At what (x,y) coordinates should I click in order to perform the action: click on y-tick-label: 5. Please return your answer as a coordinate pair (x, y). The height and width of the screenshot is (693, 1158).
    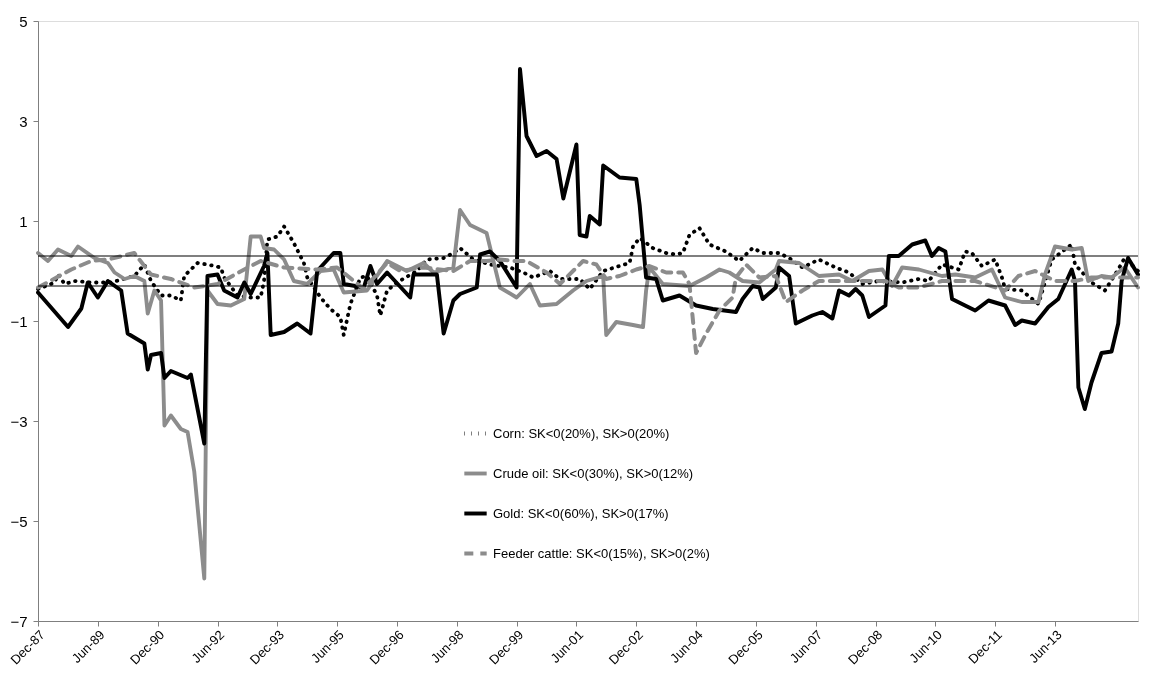
    Looking at the image, I should click on (23, 21).